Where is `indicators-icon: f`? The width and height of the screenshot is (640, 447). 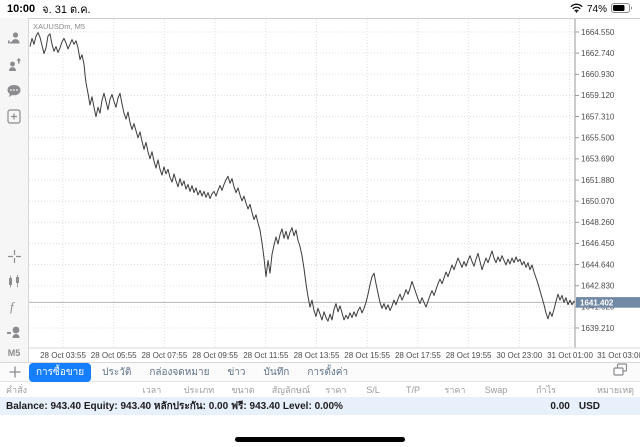
indicators-icon: f is located at coordinates (14, 306).